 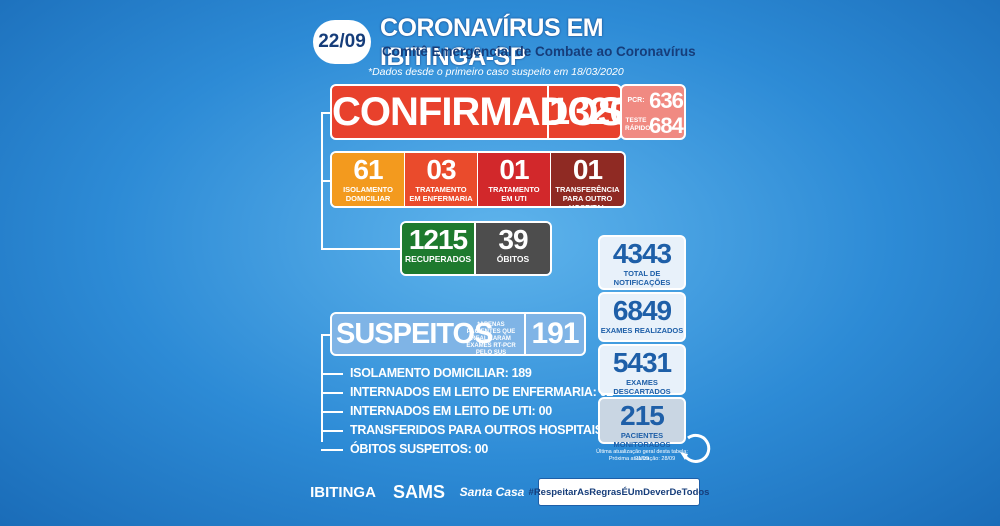 I want to click on logo: SAMS, so click(x=419, y=491).